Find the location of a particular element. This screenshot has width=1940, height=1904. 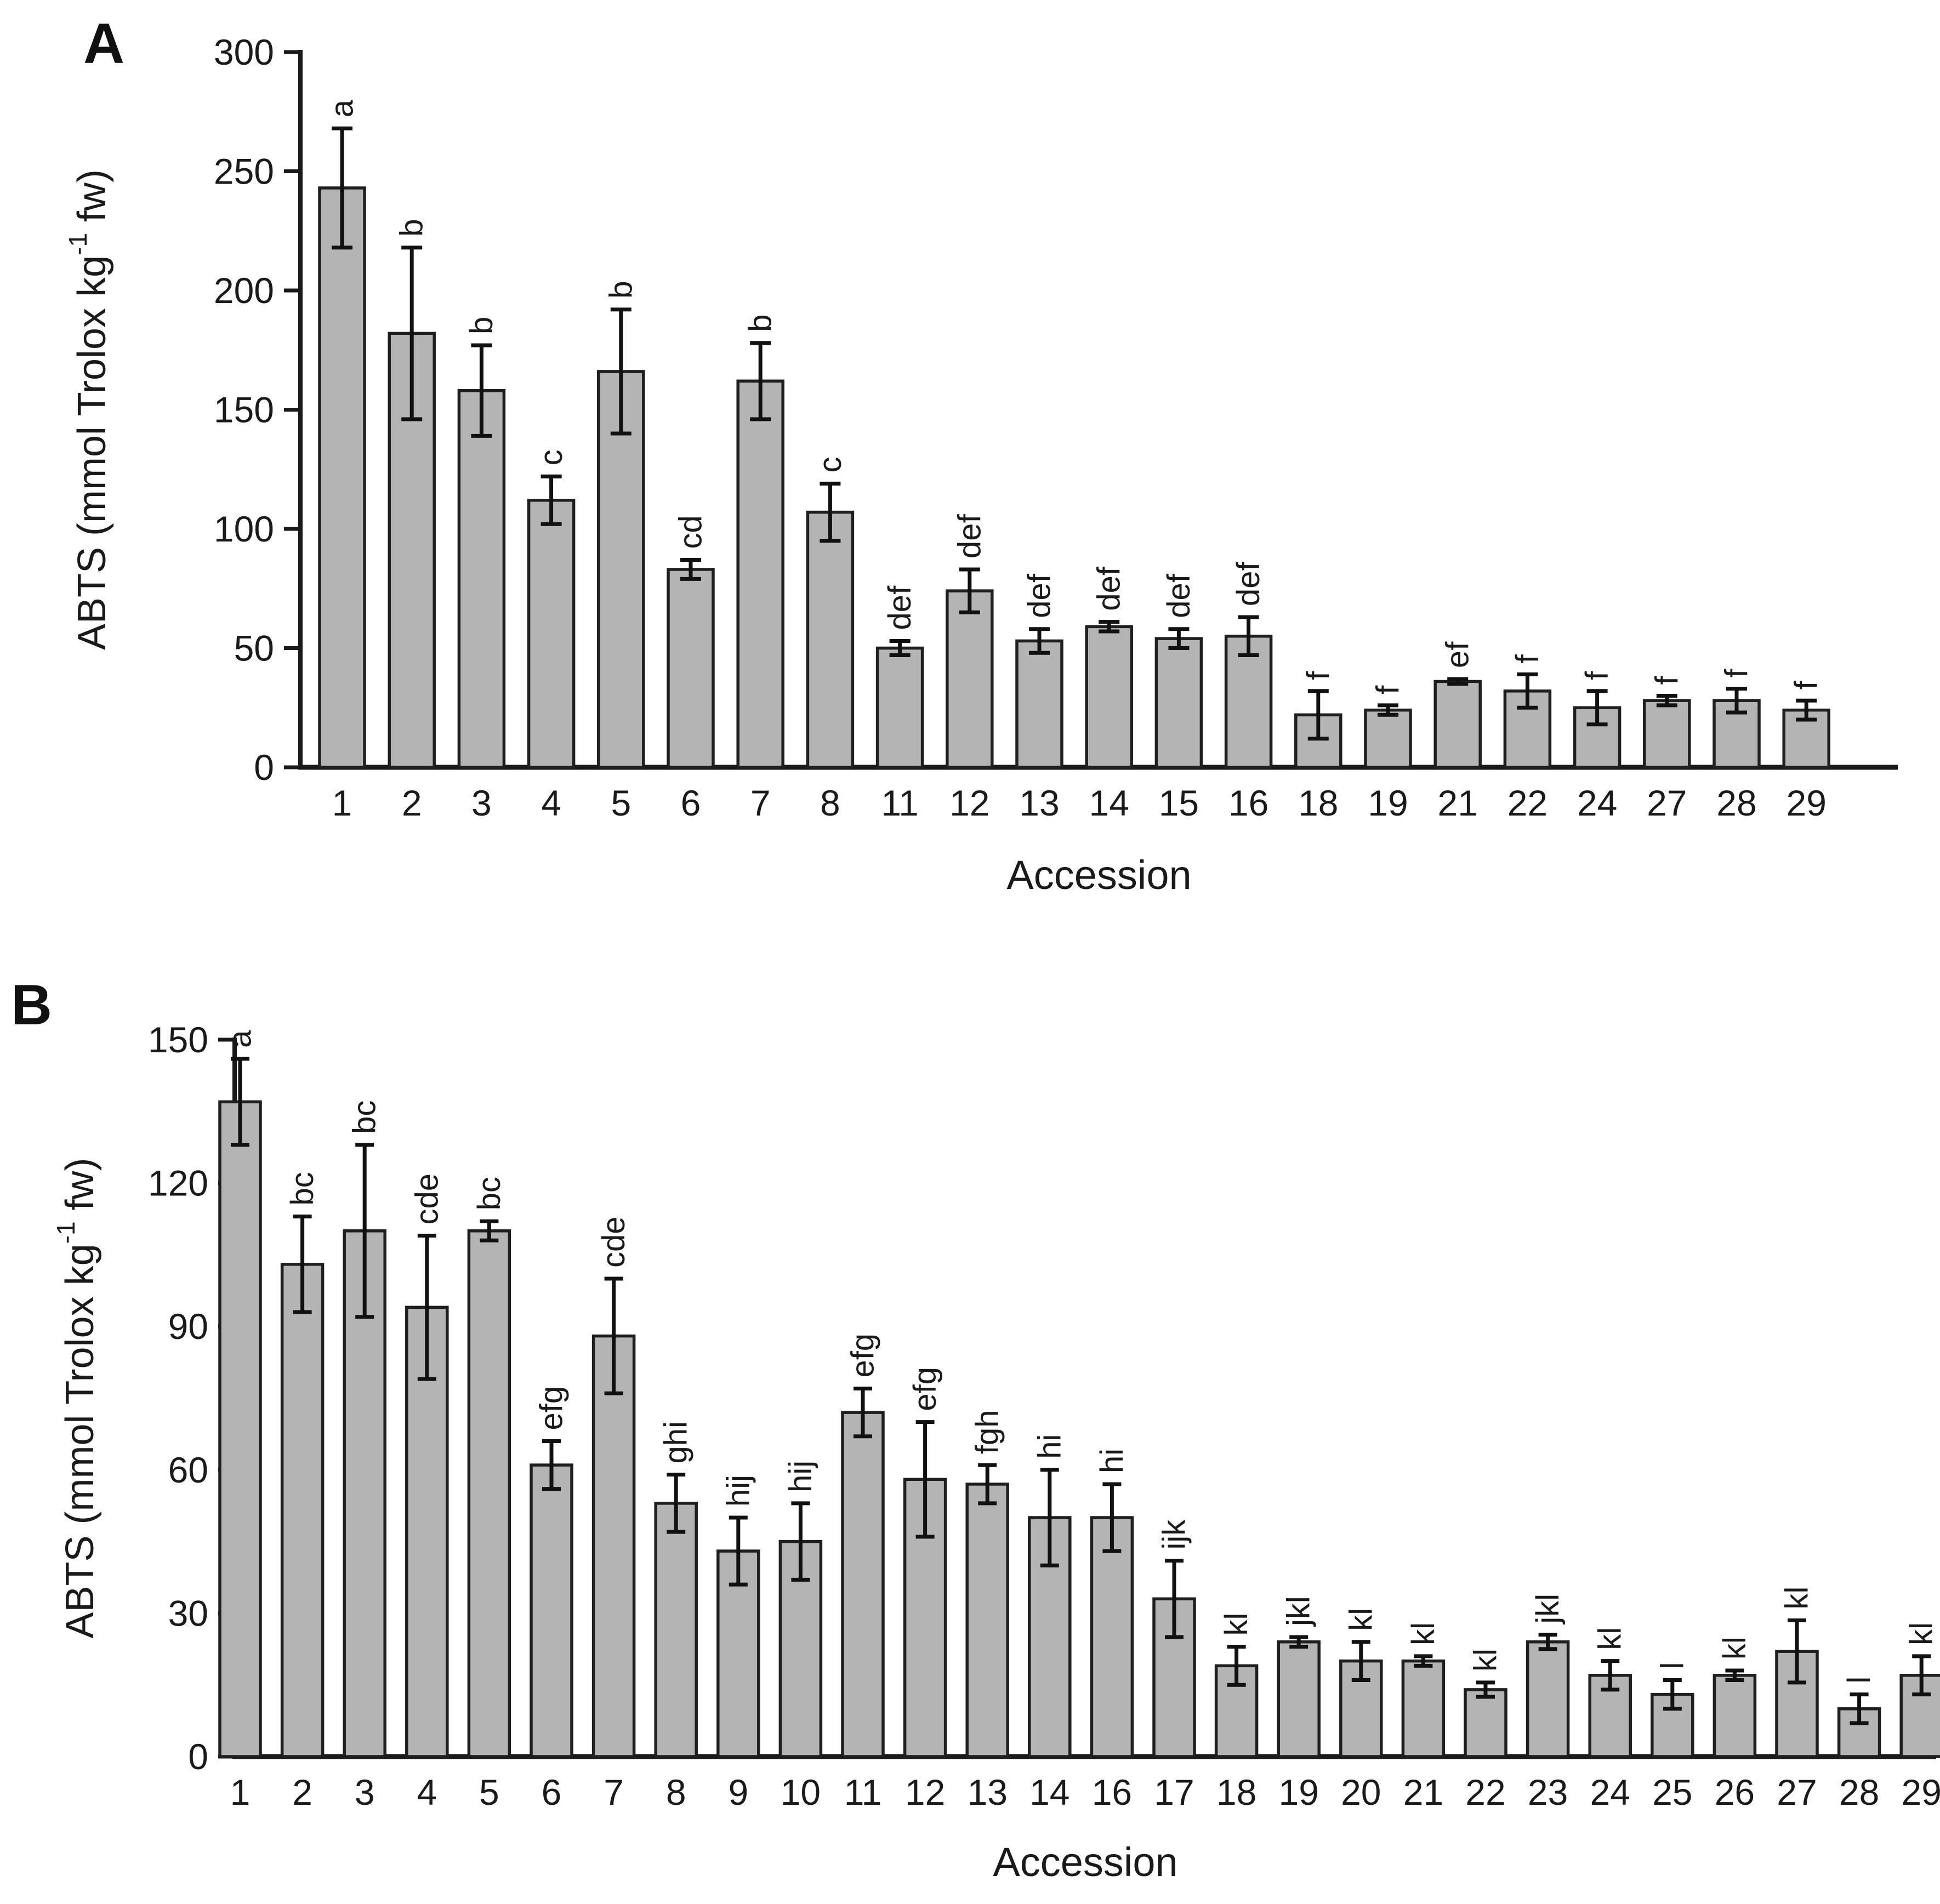

panel-label-b: B is located at coordinates (32, 1005).